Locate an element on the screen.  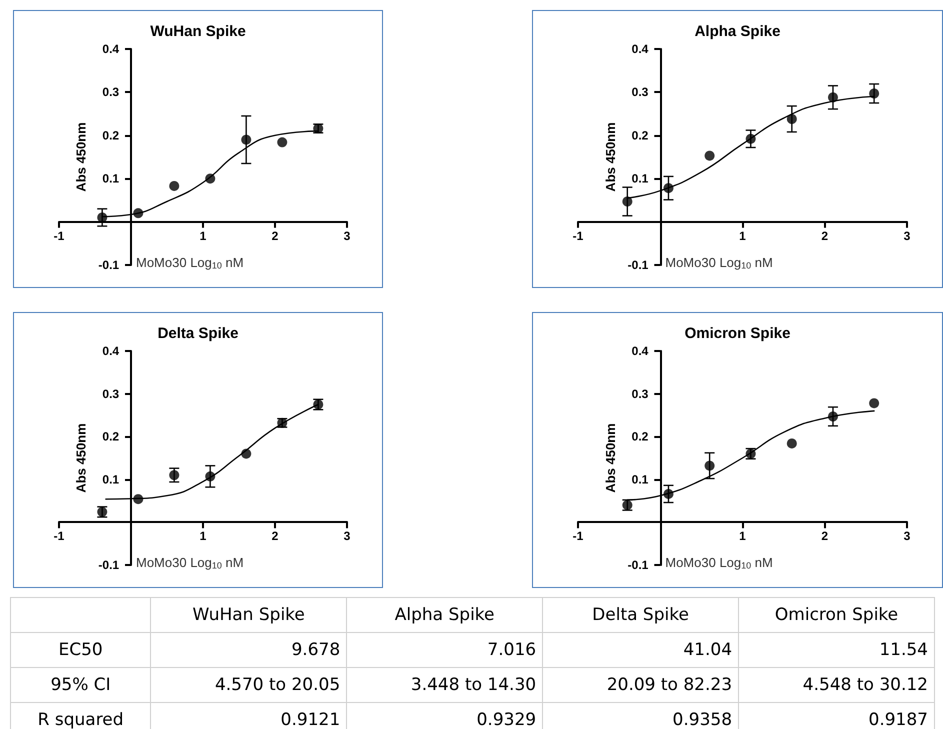
text: 9.678 is located at coordinates (315, 650).